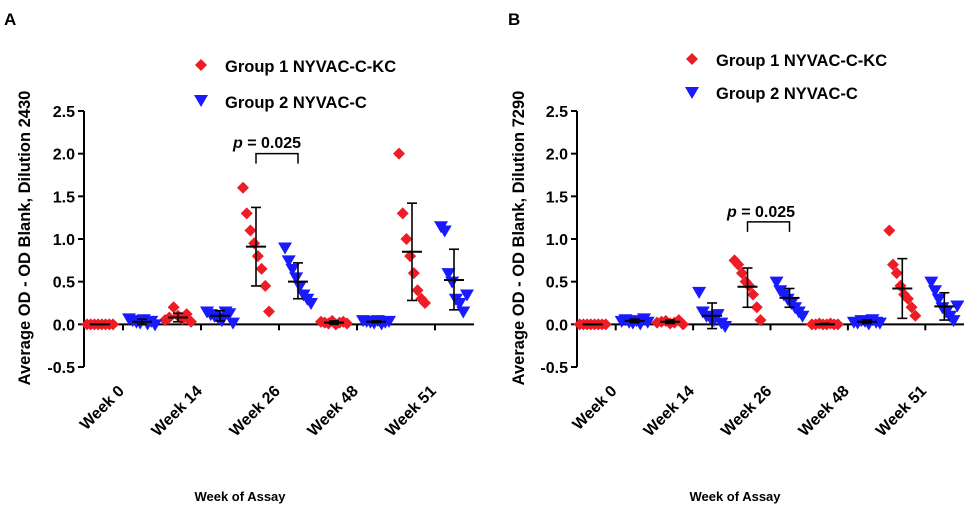 Image resolution: width=964 pixels, height=510 pixels. Describe the element at coordinates (595, 408) in the screenshot. I see `x-tick-label: Week 0` at that location.